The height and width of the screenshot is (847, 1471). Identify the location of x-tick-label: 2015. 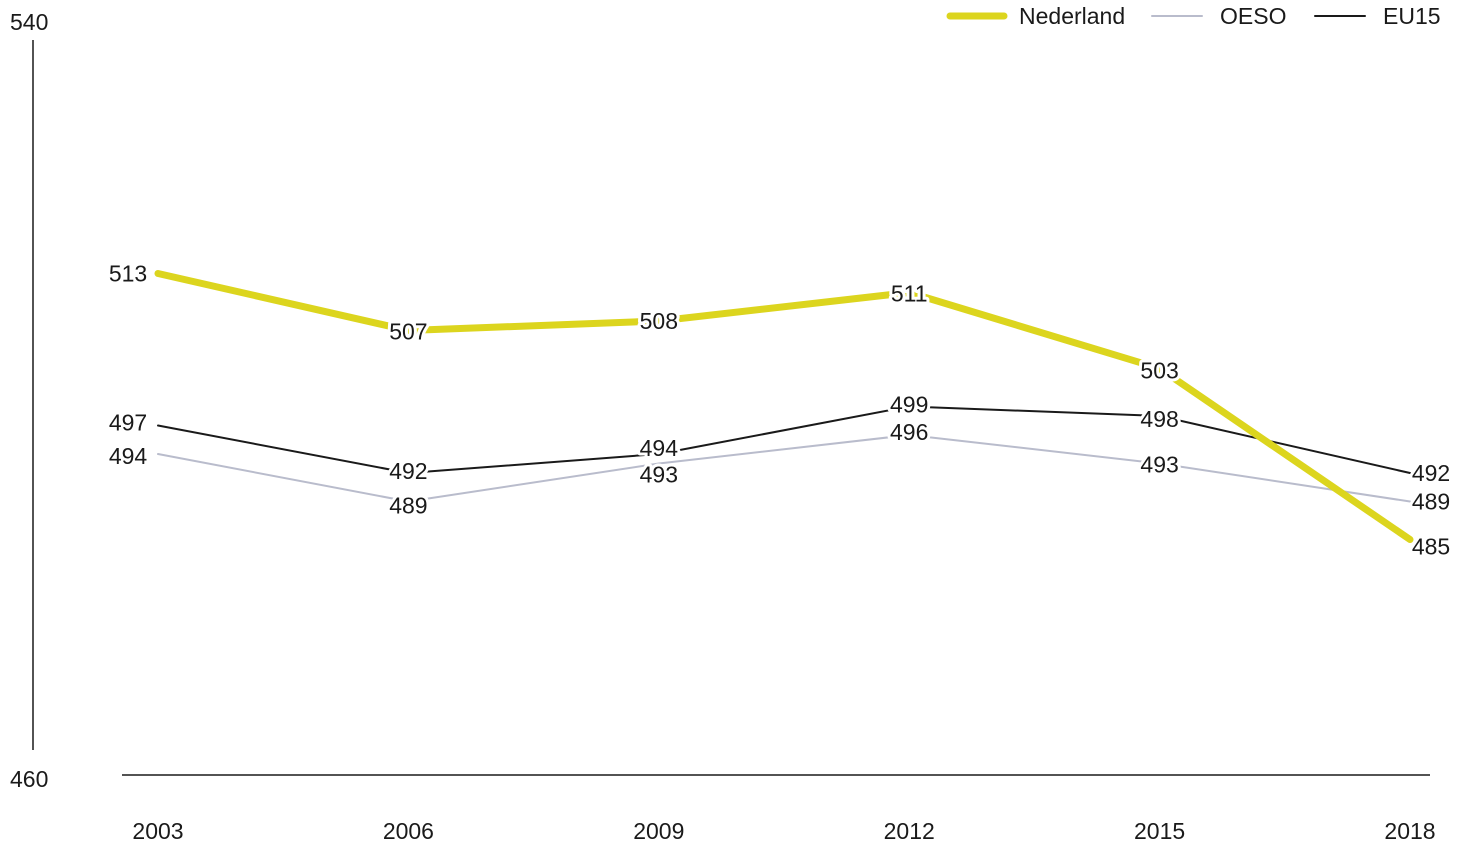
(1159, 830).